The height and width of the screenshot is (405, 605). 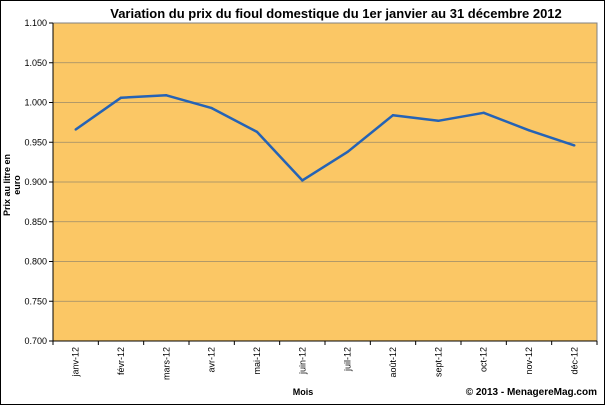 I want to click on x-axis-label: Mois, so click(x=303, y=392).